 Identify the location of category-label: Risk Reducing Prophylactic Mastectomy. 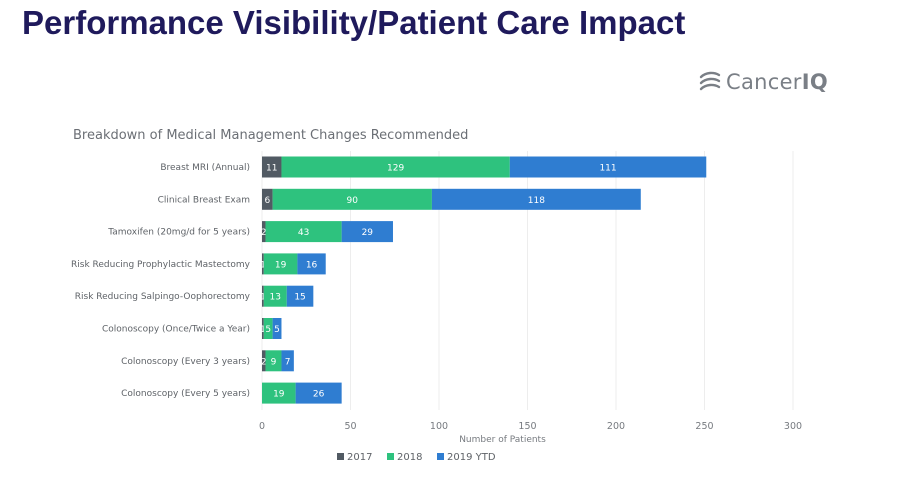
(161, 265).